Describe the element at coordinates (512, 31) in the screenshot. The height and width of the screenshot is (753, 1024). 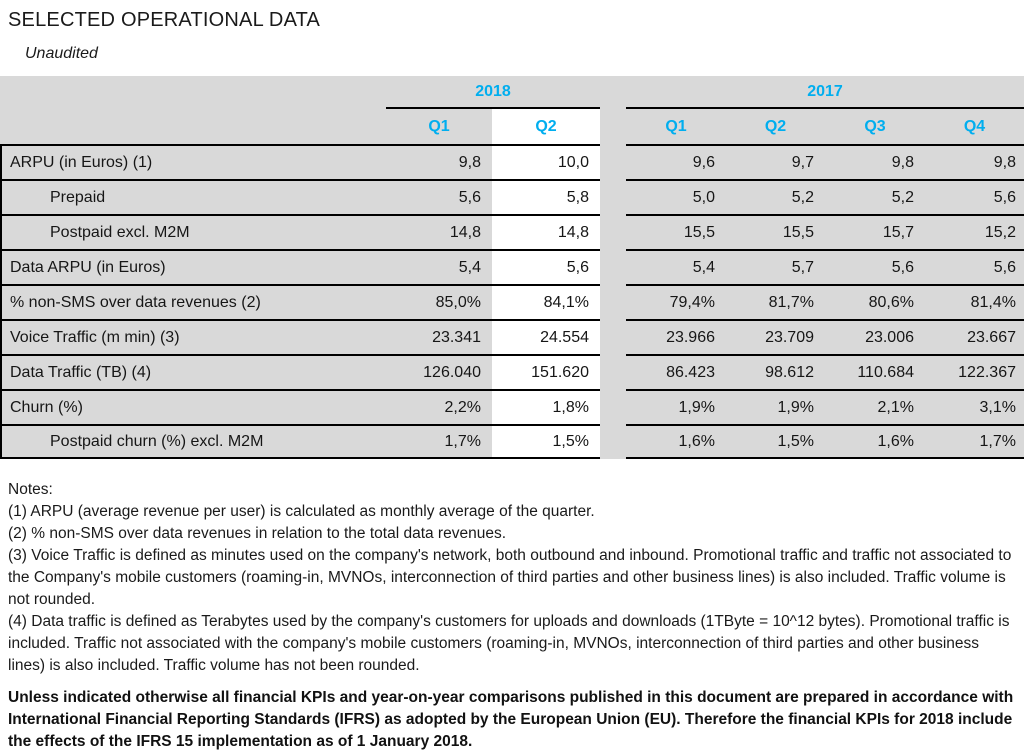
I see `page-header: SELECTED OPERATIONAL DATA Unaudited` at that location.